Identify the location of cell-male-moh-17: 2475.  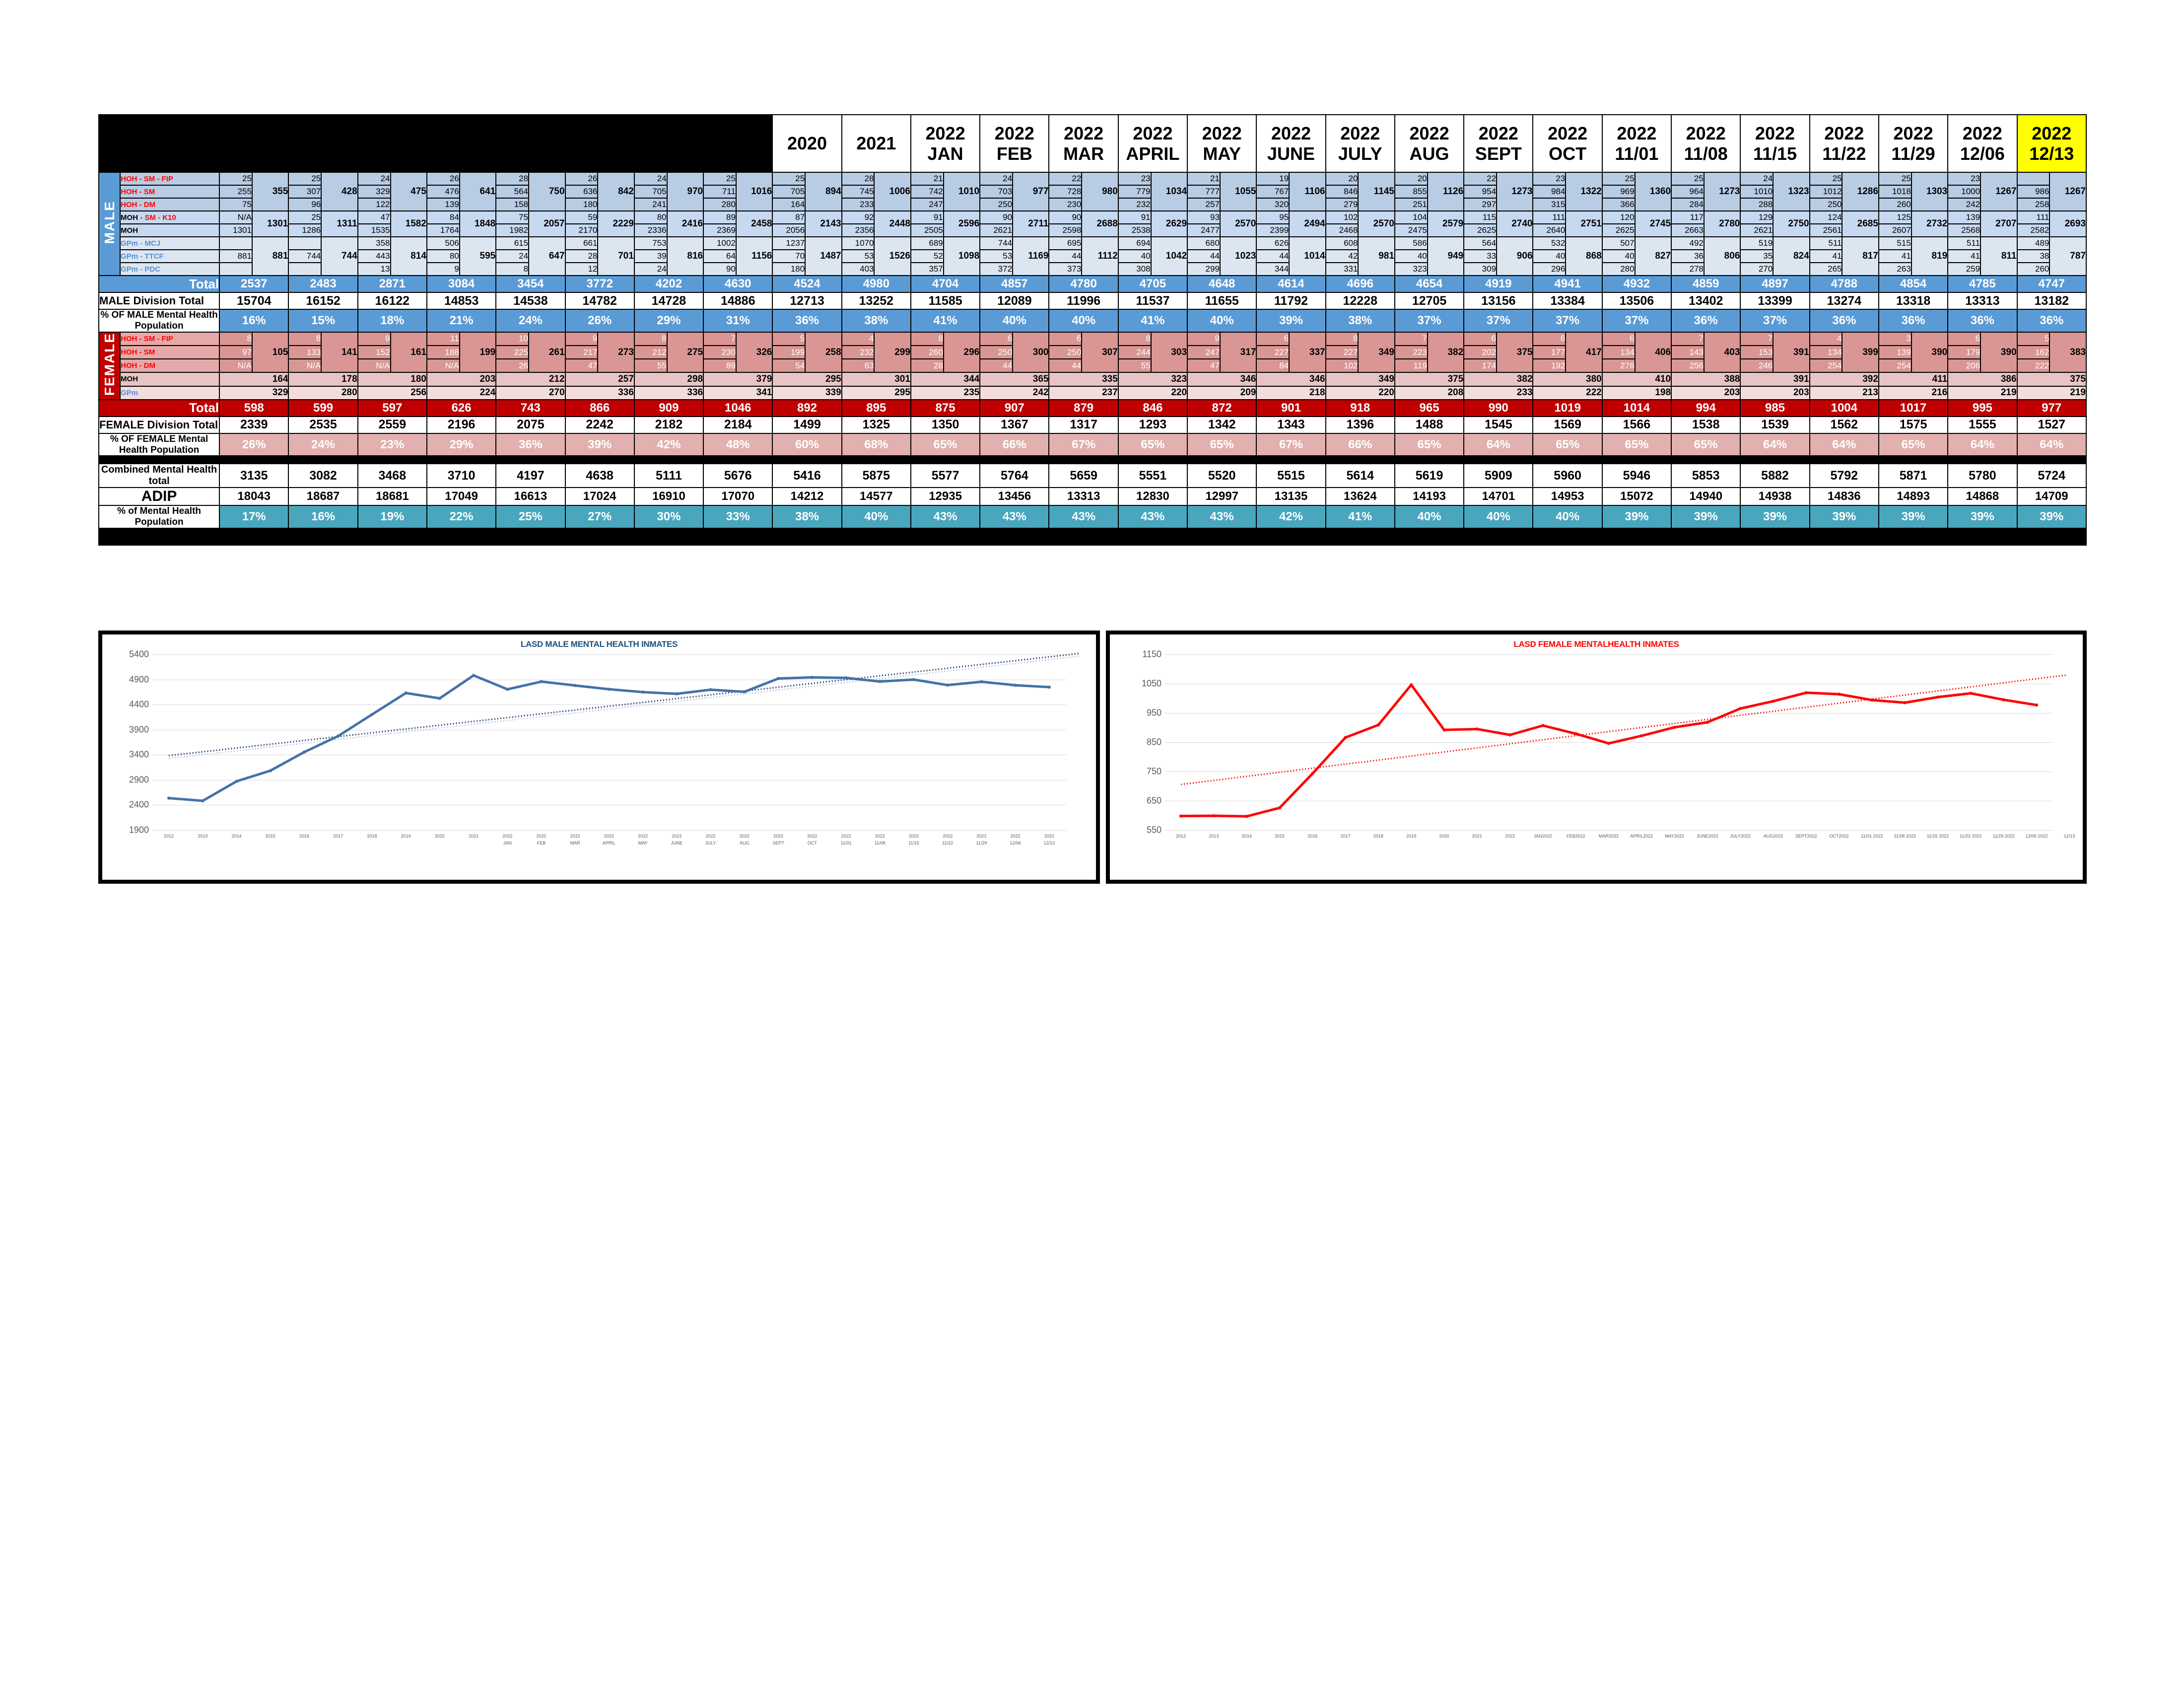
(1411, 230).